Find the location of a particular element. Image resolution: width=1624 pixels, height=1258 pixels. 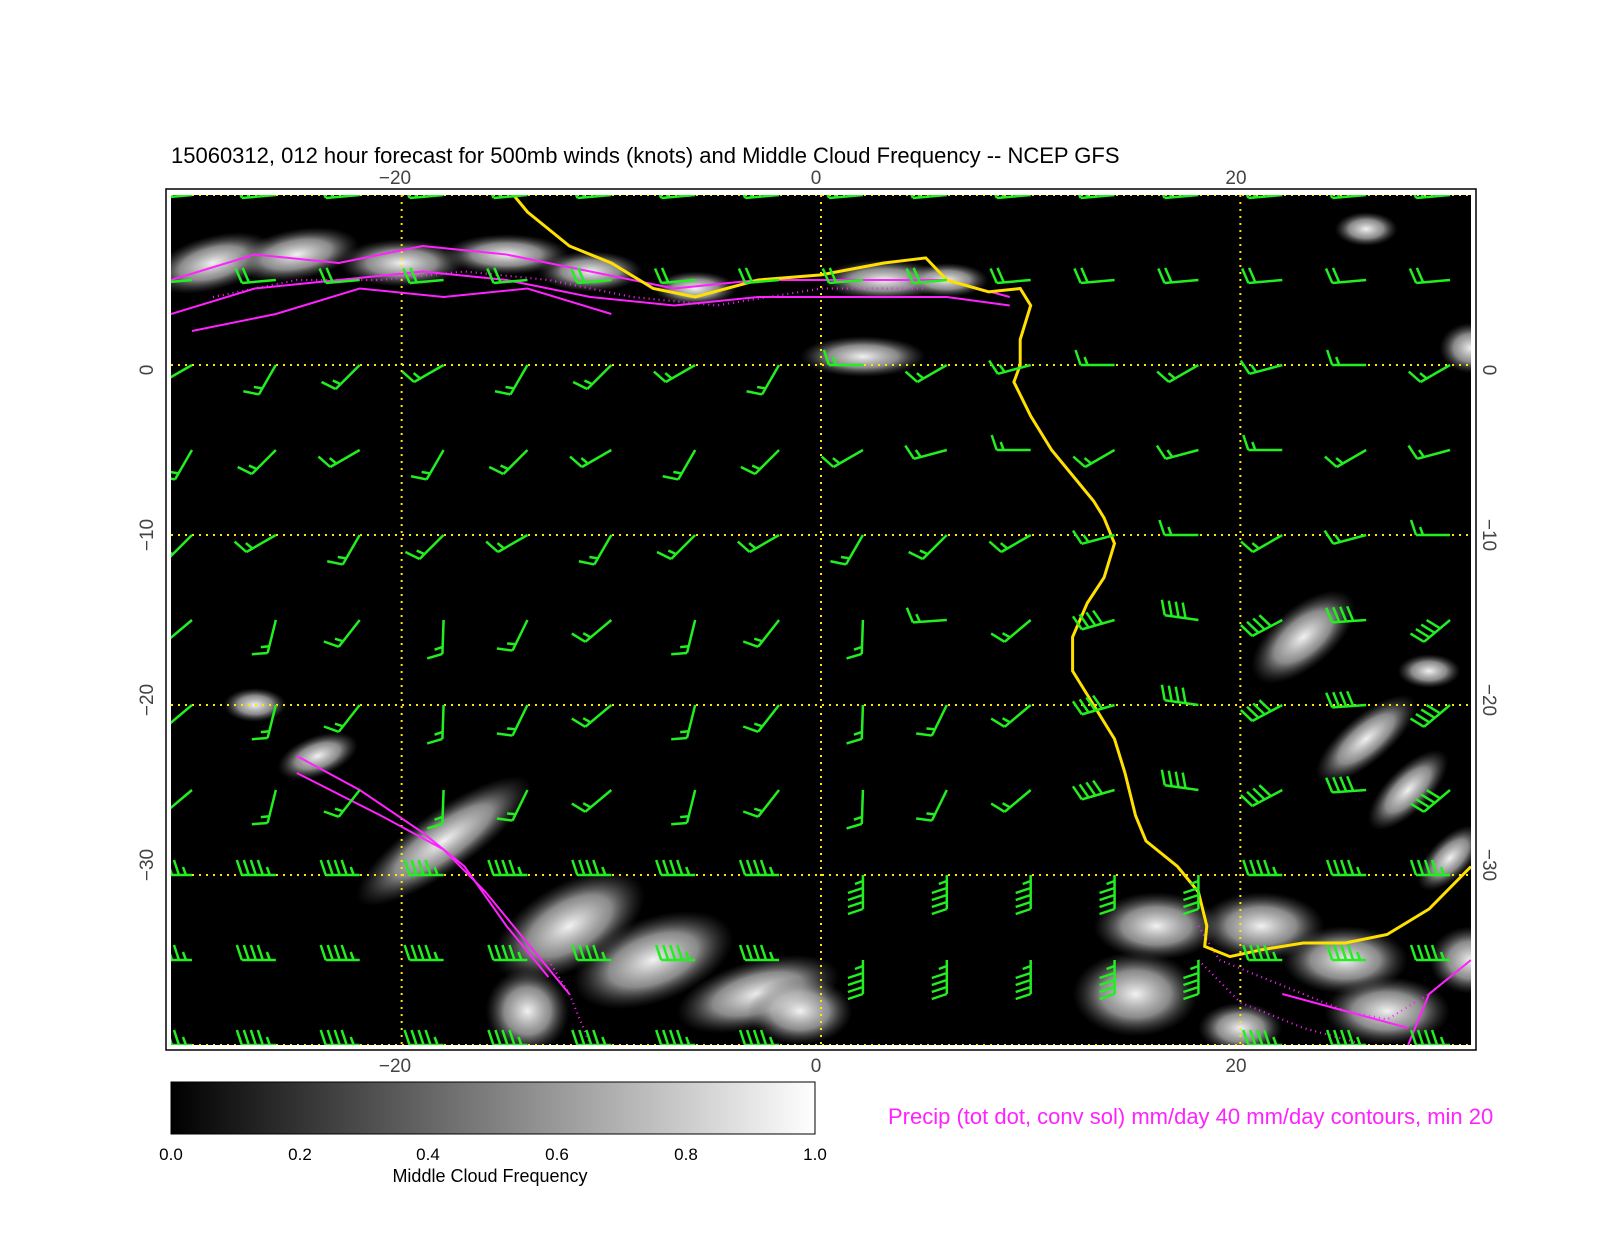

left-lat-label: −30 is located at coordinates (147, 865).